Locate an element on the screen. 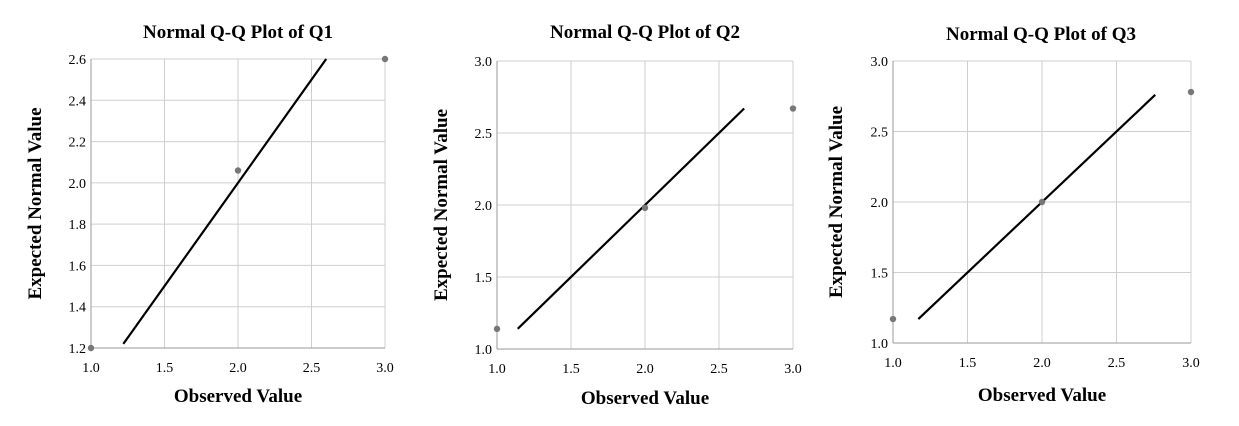 The height and width of the screenshot is (426, 1239). y-tick-label: 1.2 is located at coordinates (78, 349).